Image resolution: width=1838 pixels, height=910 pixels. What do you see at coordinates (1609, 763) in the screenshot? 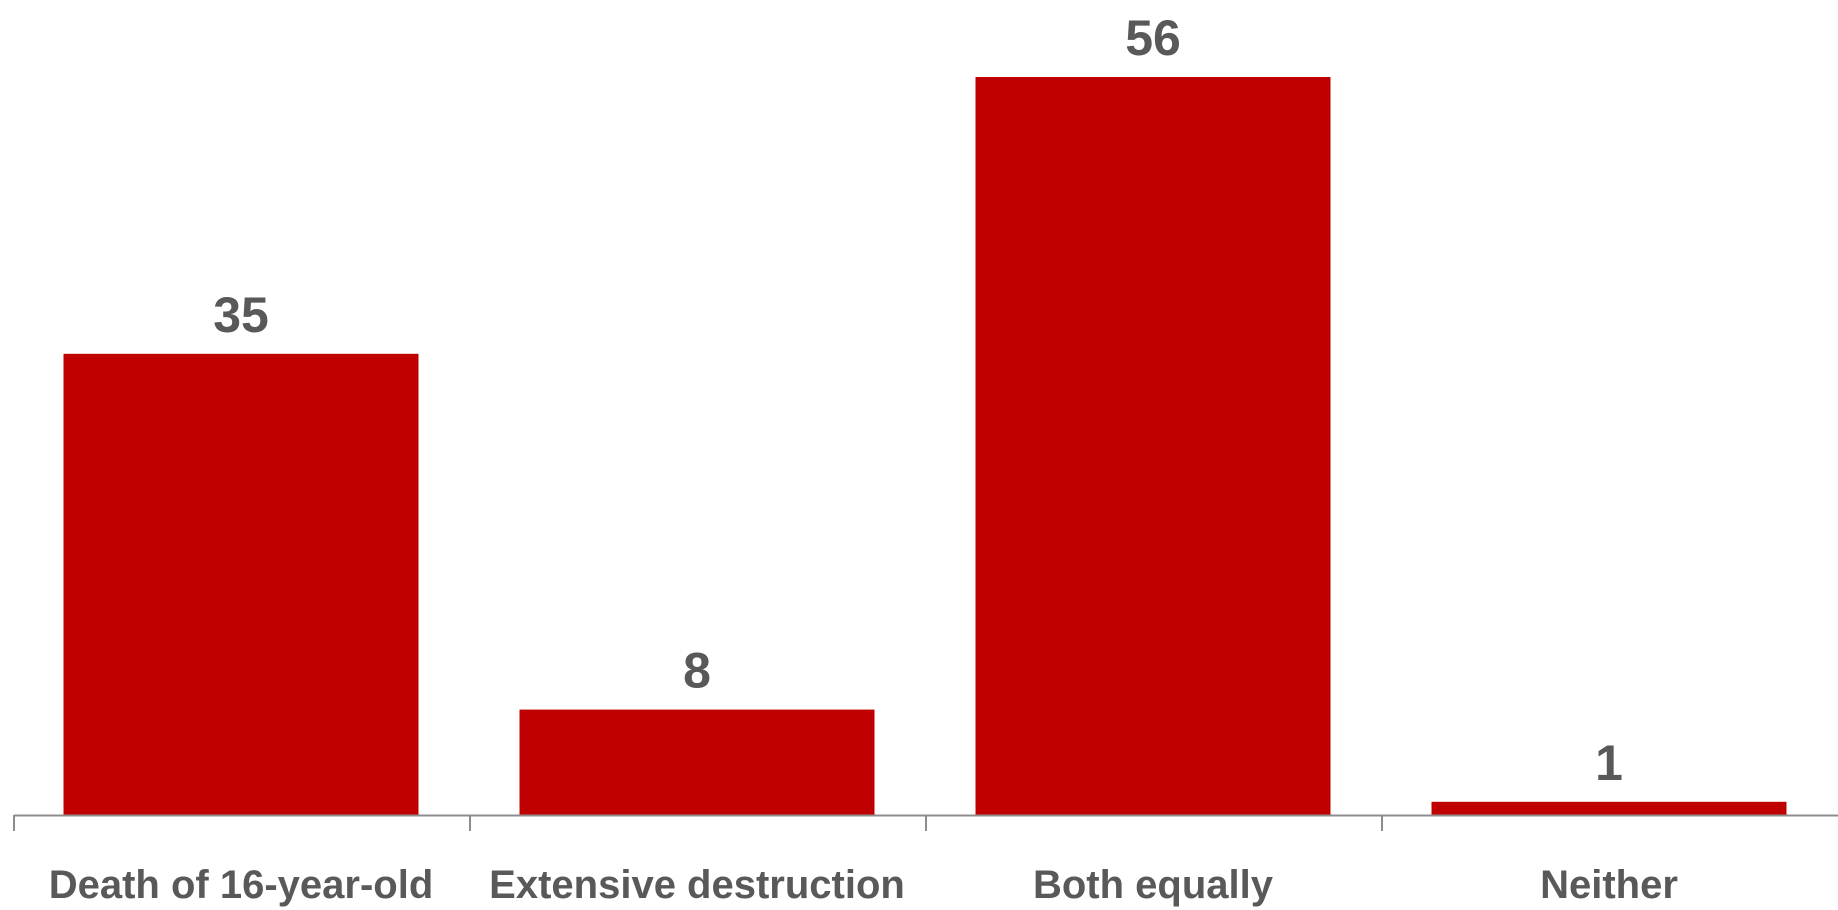
I see `data-label-4: 1` at bounding box center [1609, 763].